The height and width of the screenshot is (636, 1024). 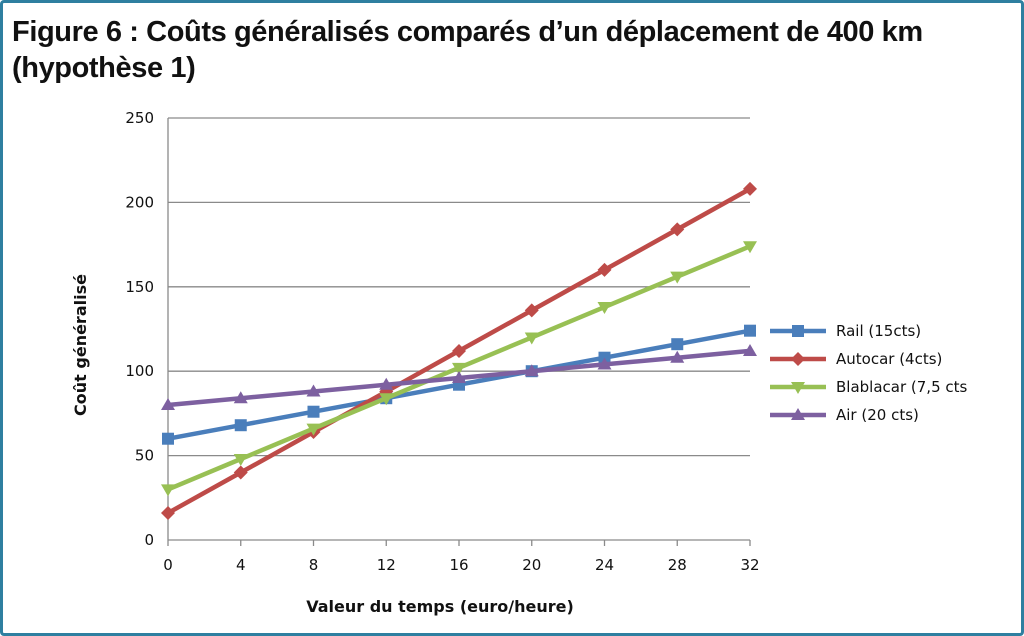 I want to click on y-tick-label: 200, so click(x=139, y=202).